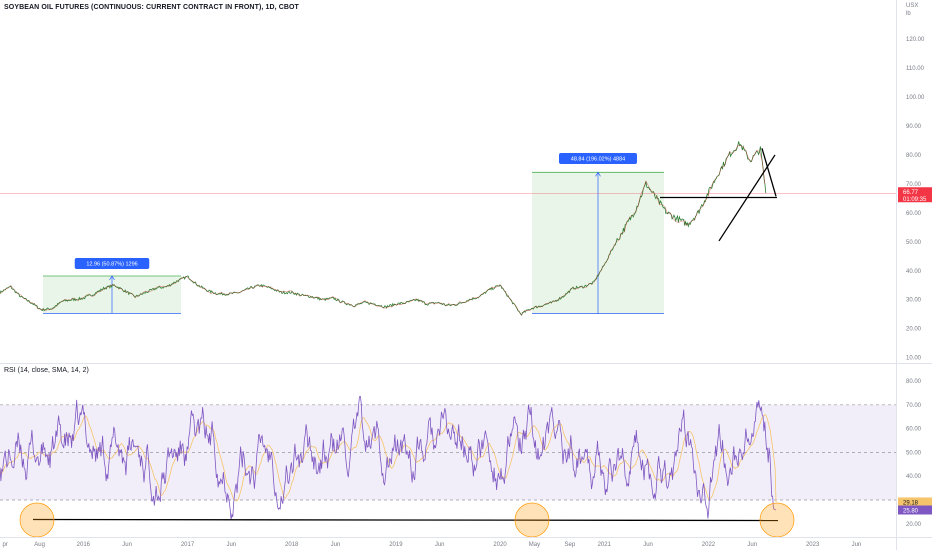  What do you see at coordinates (914, 156) in the screenshot?
I see `price-tick-label: 80.00` at bounding box center [914, 156].